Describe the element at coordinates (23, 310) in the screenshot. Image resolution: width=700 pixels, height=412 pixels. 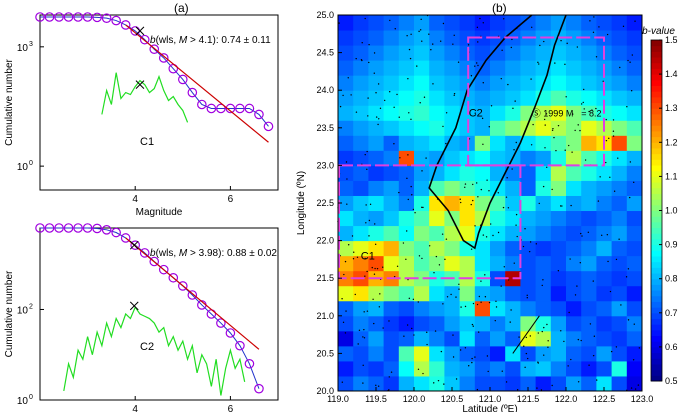
I see `c2-y-tick-label: 10` at that location.